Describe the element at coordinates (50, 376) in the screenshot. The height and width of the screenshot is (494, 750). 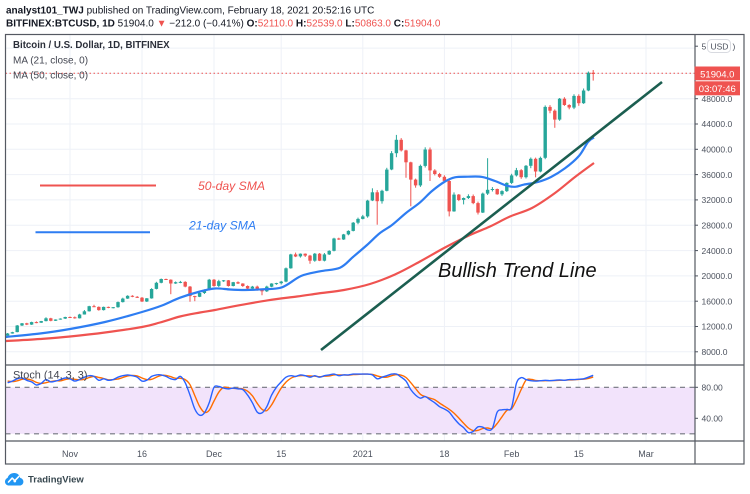
I see `svg-text: Stoch (14, 3, 3)` at that location.